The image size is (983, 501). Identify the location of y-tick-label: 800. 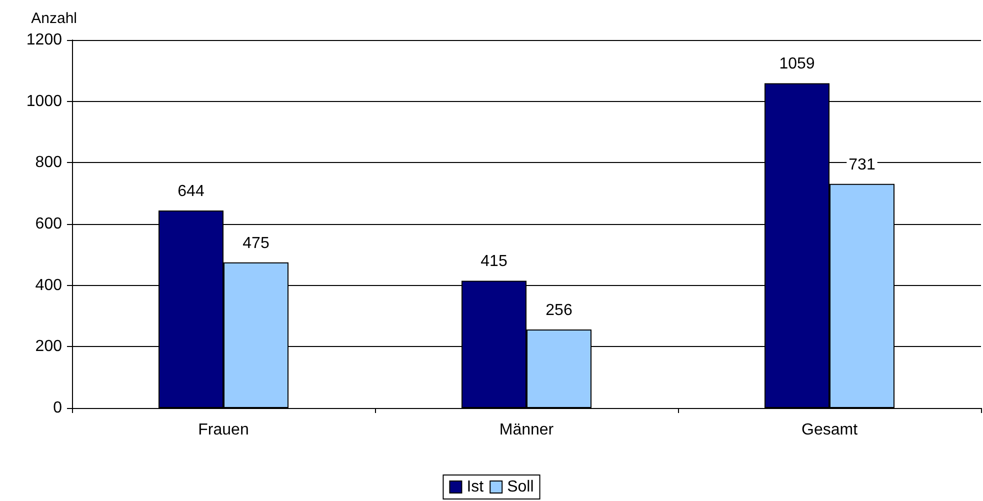
(48, 163).